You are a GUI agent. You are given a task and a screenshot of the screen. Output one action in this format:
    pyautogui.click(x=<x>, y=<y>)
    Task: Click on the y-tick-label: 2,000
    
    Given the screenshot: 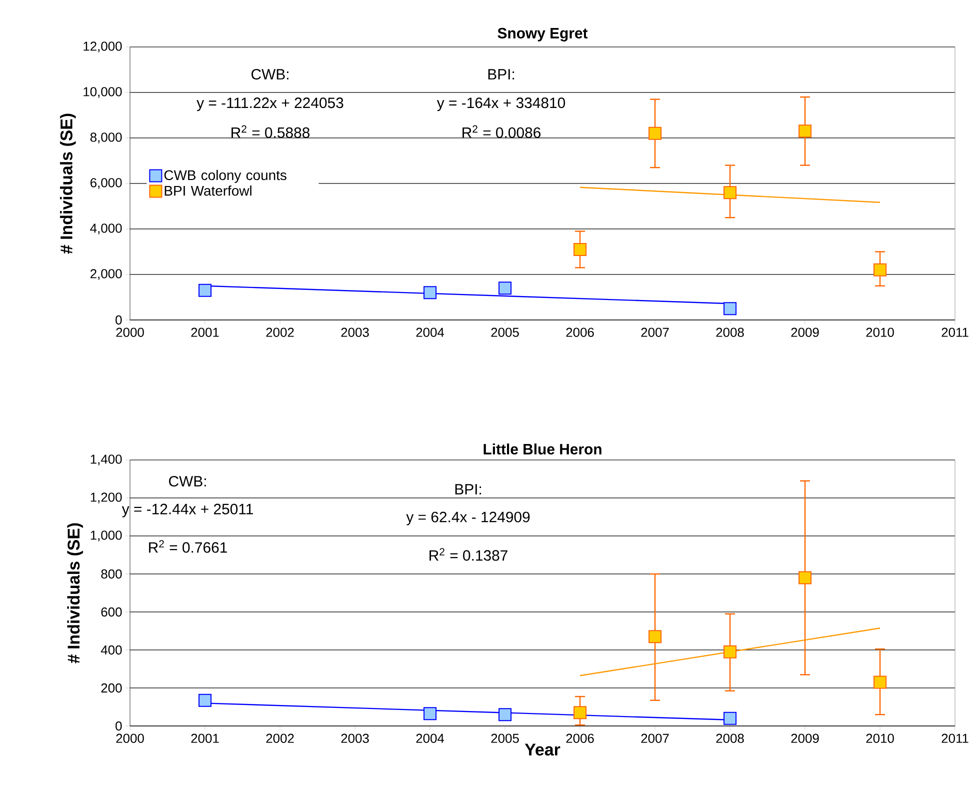 What is the action you would take?
    pyautogui.click(x=106, y=274)
    